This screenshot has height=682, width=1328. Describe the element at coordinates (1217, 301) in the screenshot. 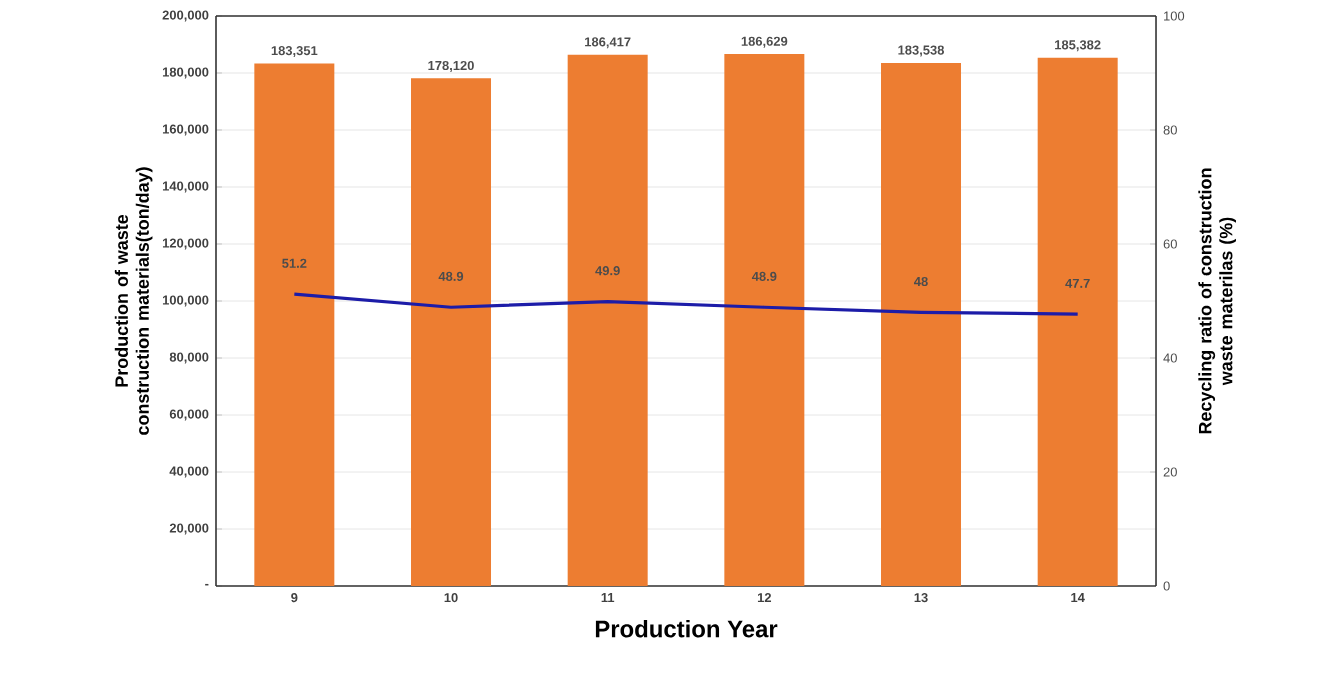

I see `y2-axis-title: Recycling ratio of construction waste materilas (%)` at that location.